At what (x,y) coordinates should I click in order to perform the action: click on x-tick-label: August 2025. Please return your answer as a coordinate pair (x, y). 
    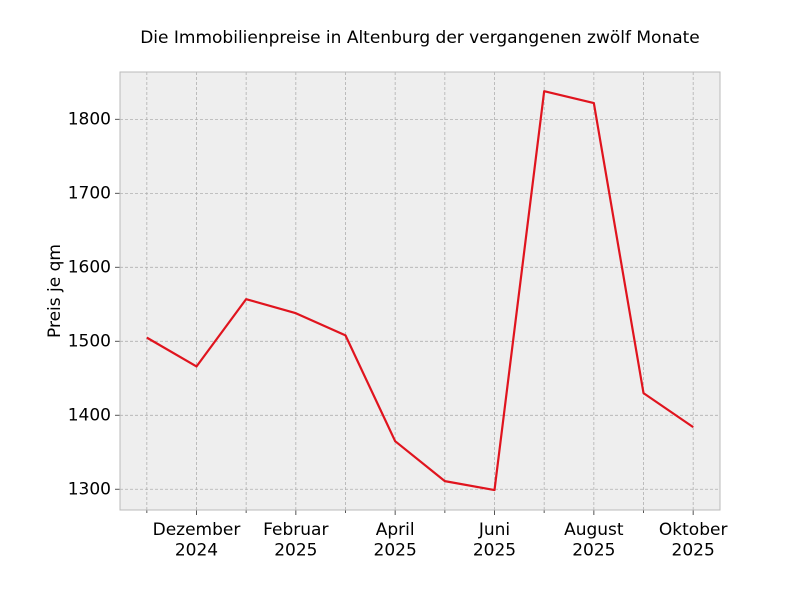
    Looking at the image, I should click on (594, 540).